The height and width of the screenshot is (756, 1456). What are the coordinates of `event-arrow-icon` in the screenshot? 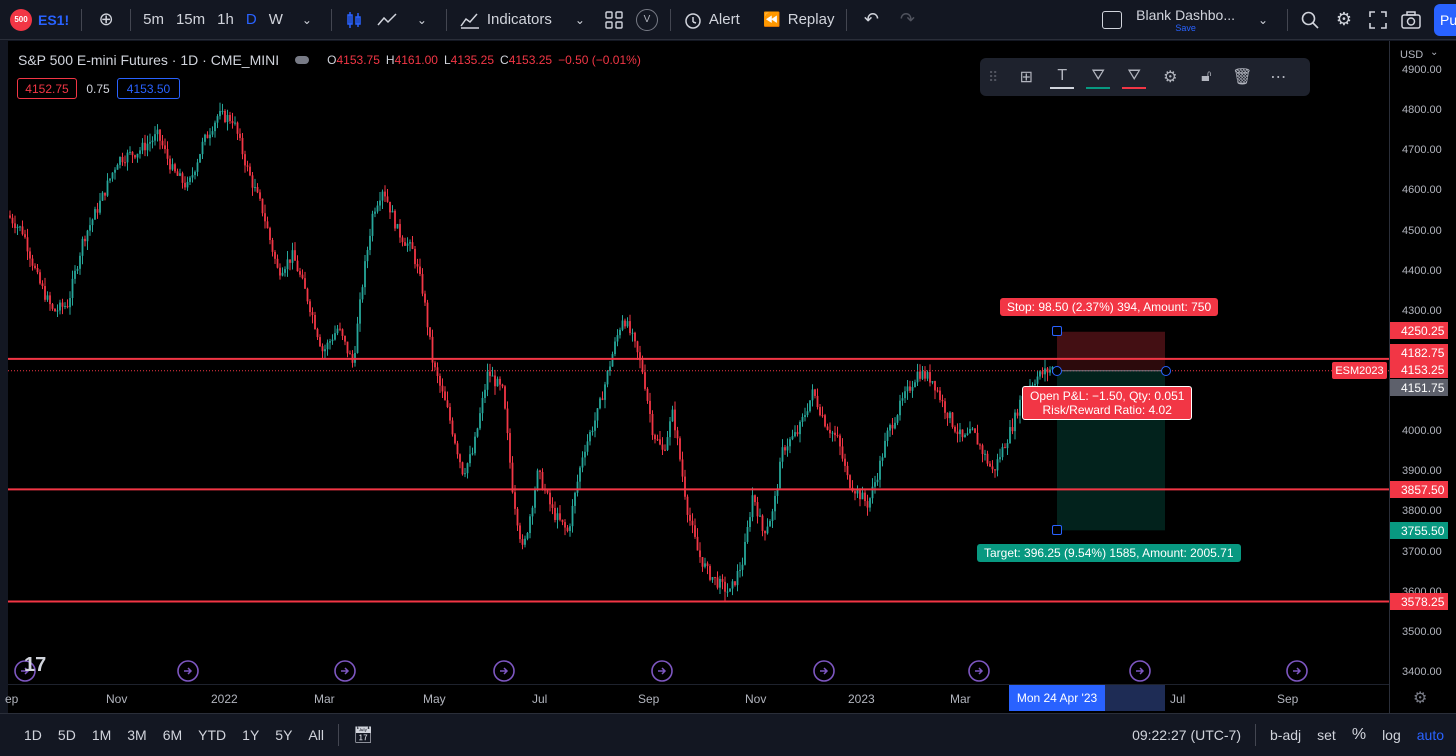 It's located at (504, 671).